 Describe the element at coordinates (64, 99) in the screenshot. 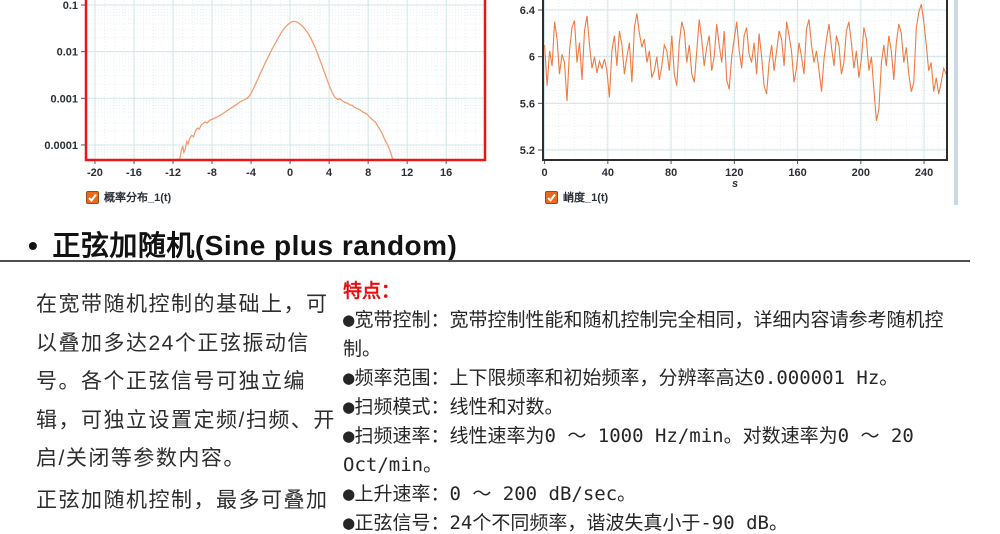

I see `svg-text: 0.001` at that location.